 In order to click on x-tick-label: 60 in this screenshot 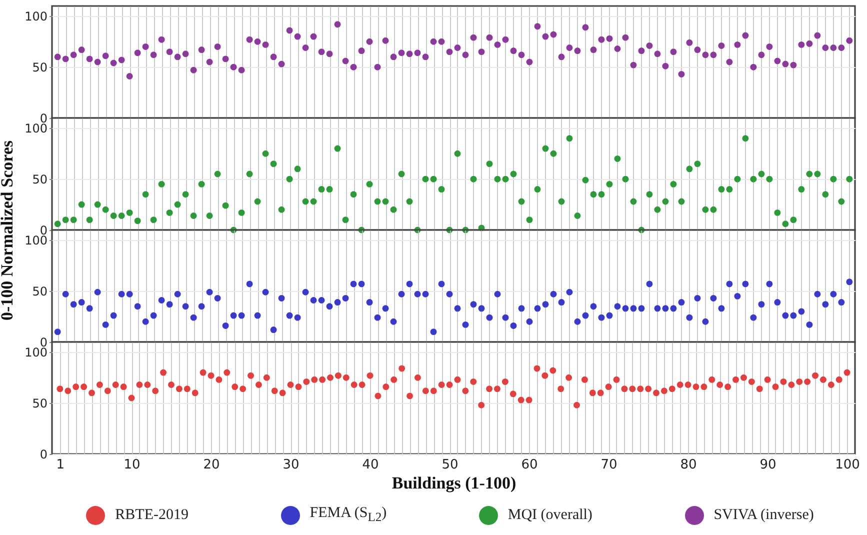, I will do `click(529, 465)`.